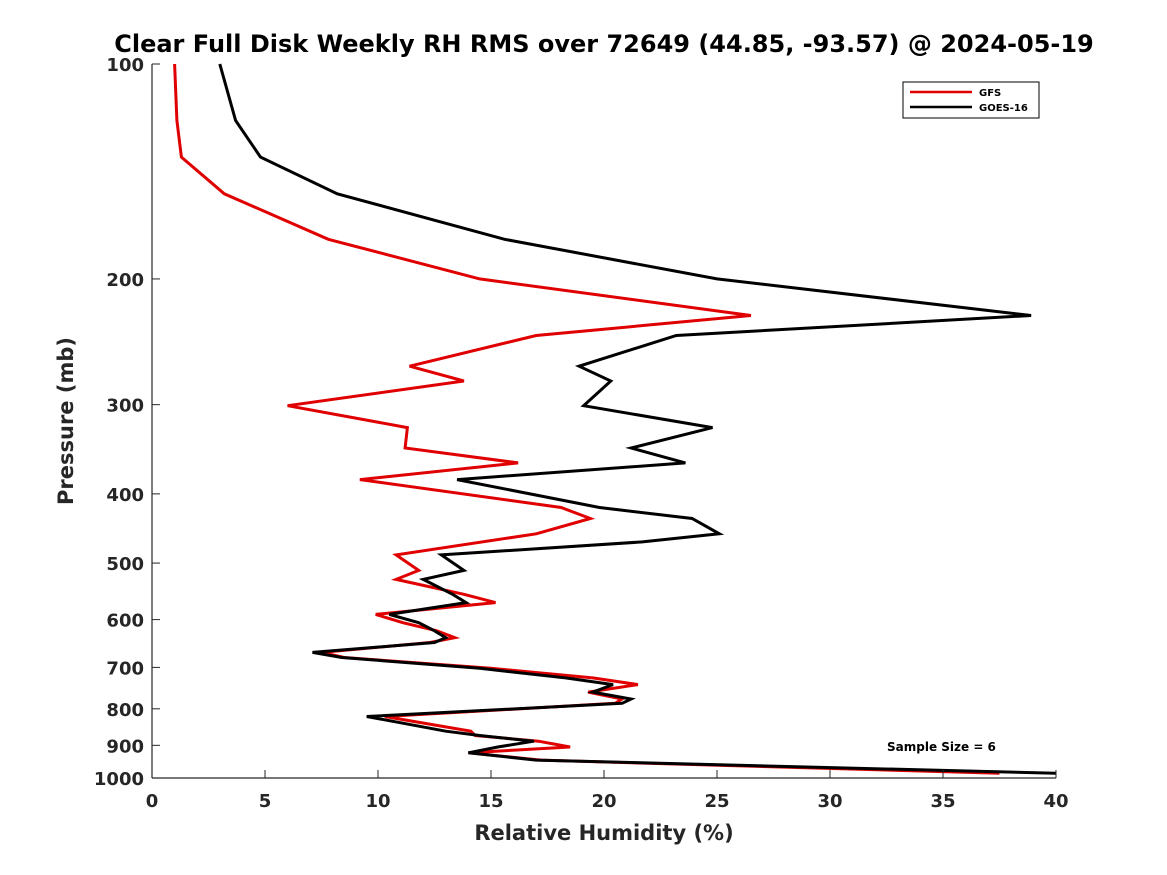 This screenshot has width=1167, height=875. What do you see at coordinates (490, 801) in the screenshot?
I see `x-tick-label: 15` at bounding box center [490, 801].